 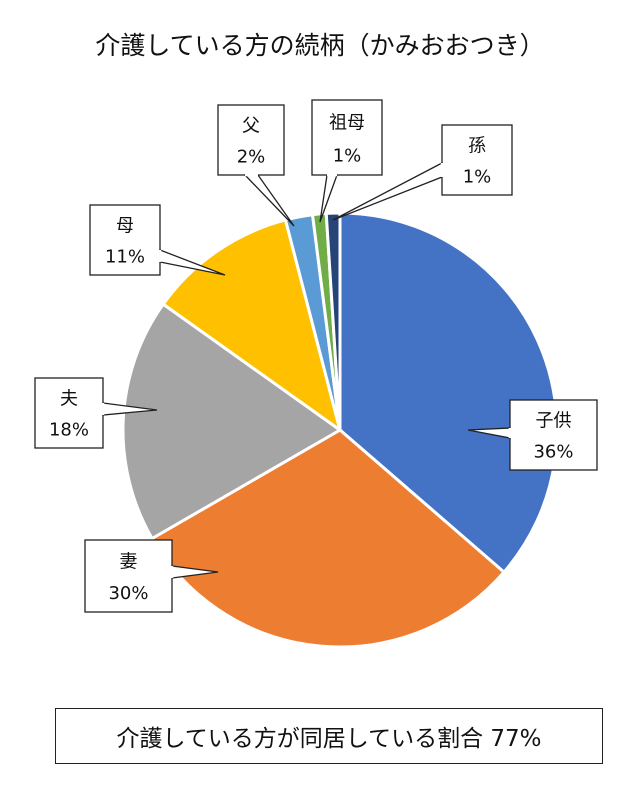 What do you see at coordinates (125, 226) in the screenshot?
I see `category-label-3: 母` at bounding box center [125, 226].